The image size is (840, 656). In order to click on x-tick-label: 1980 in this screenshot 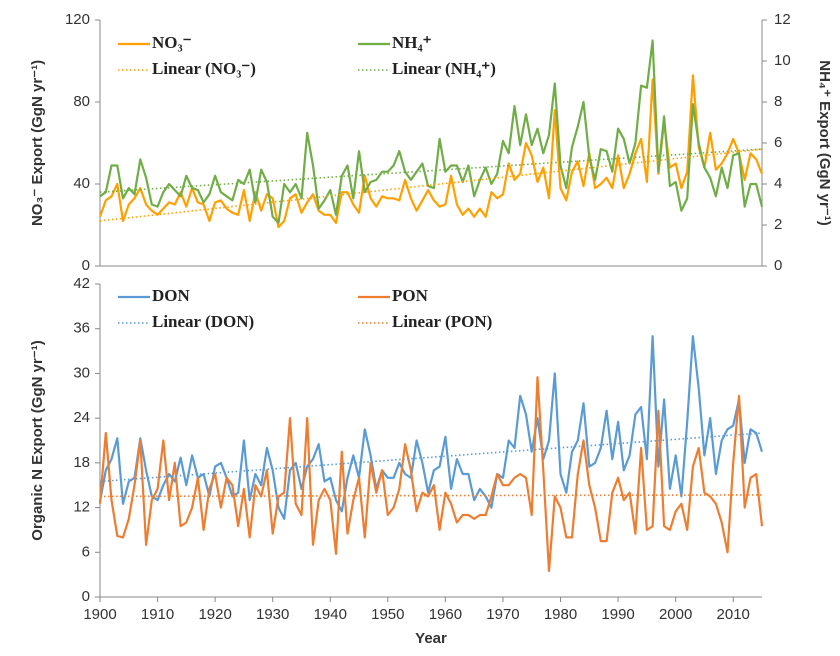, I will do `click(560, 614)`.